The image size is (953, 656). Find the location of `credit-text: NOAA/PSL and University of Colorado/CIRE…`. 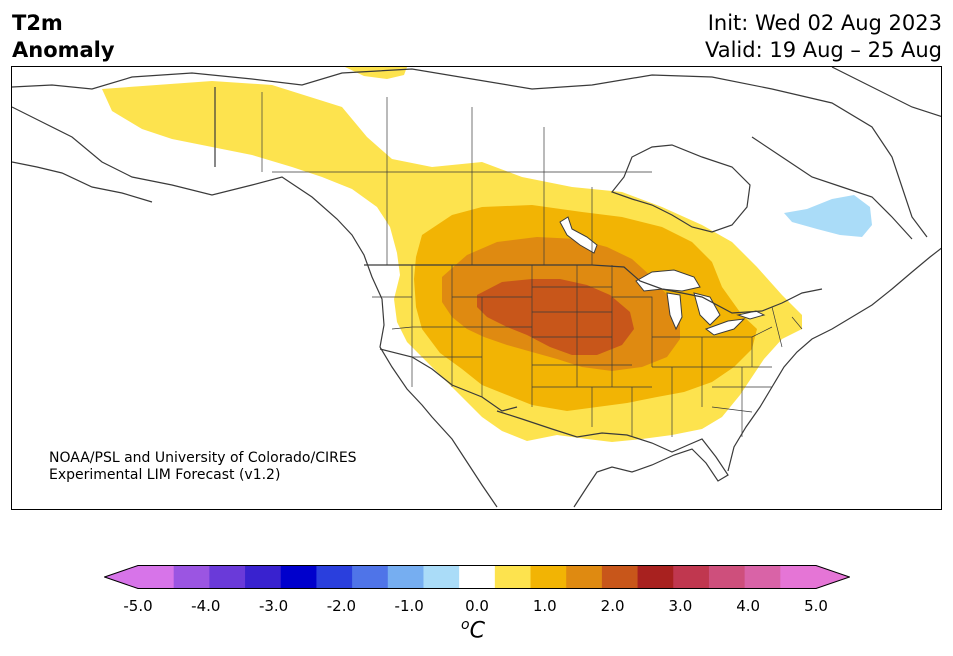

credit-text: NOAA/PSL and University of Colorado/CIRE… is located at coordinates (203, 467).